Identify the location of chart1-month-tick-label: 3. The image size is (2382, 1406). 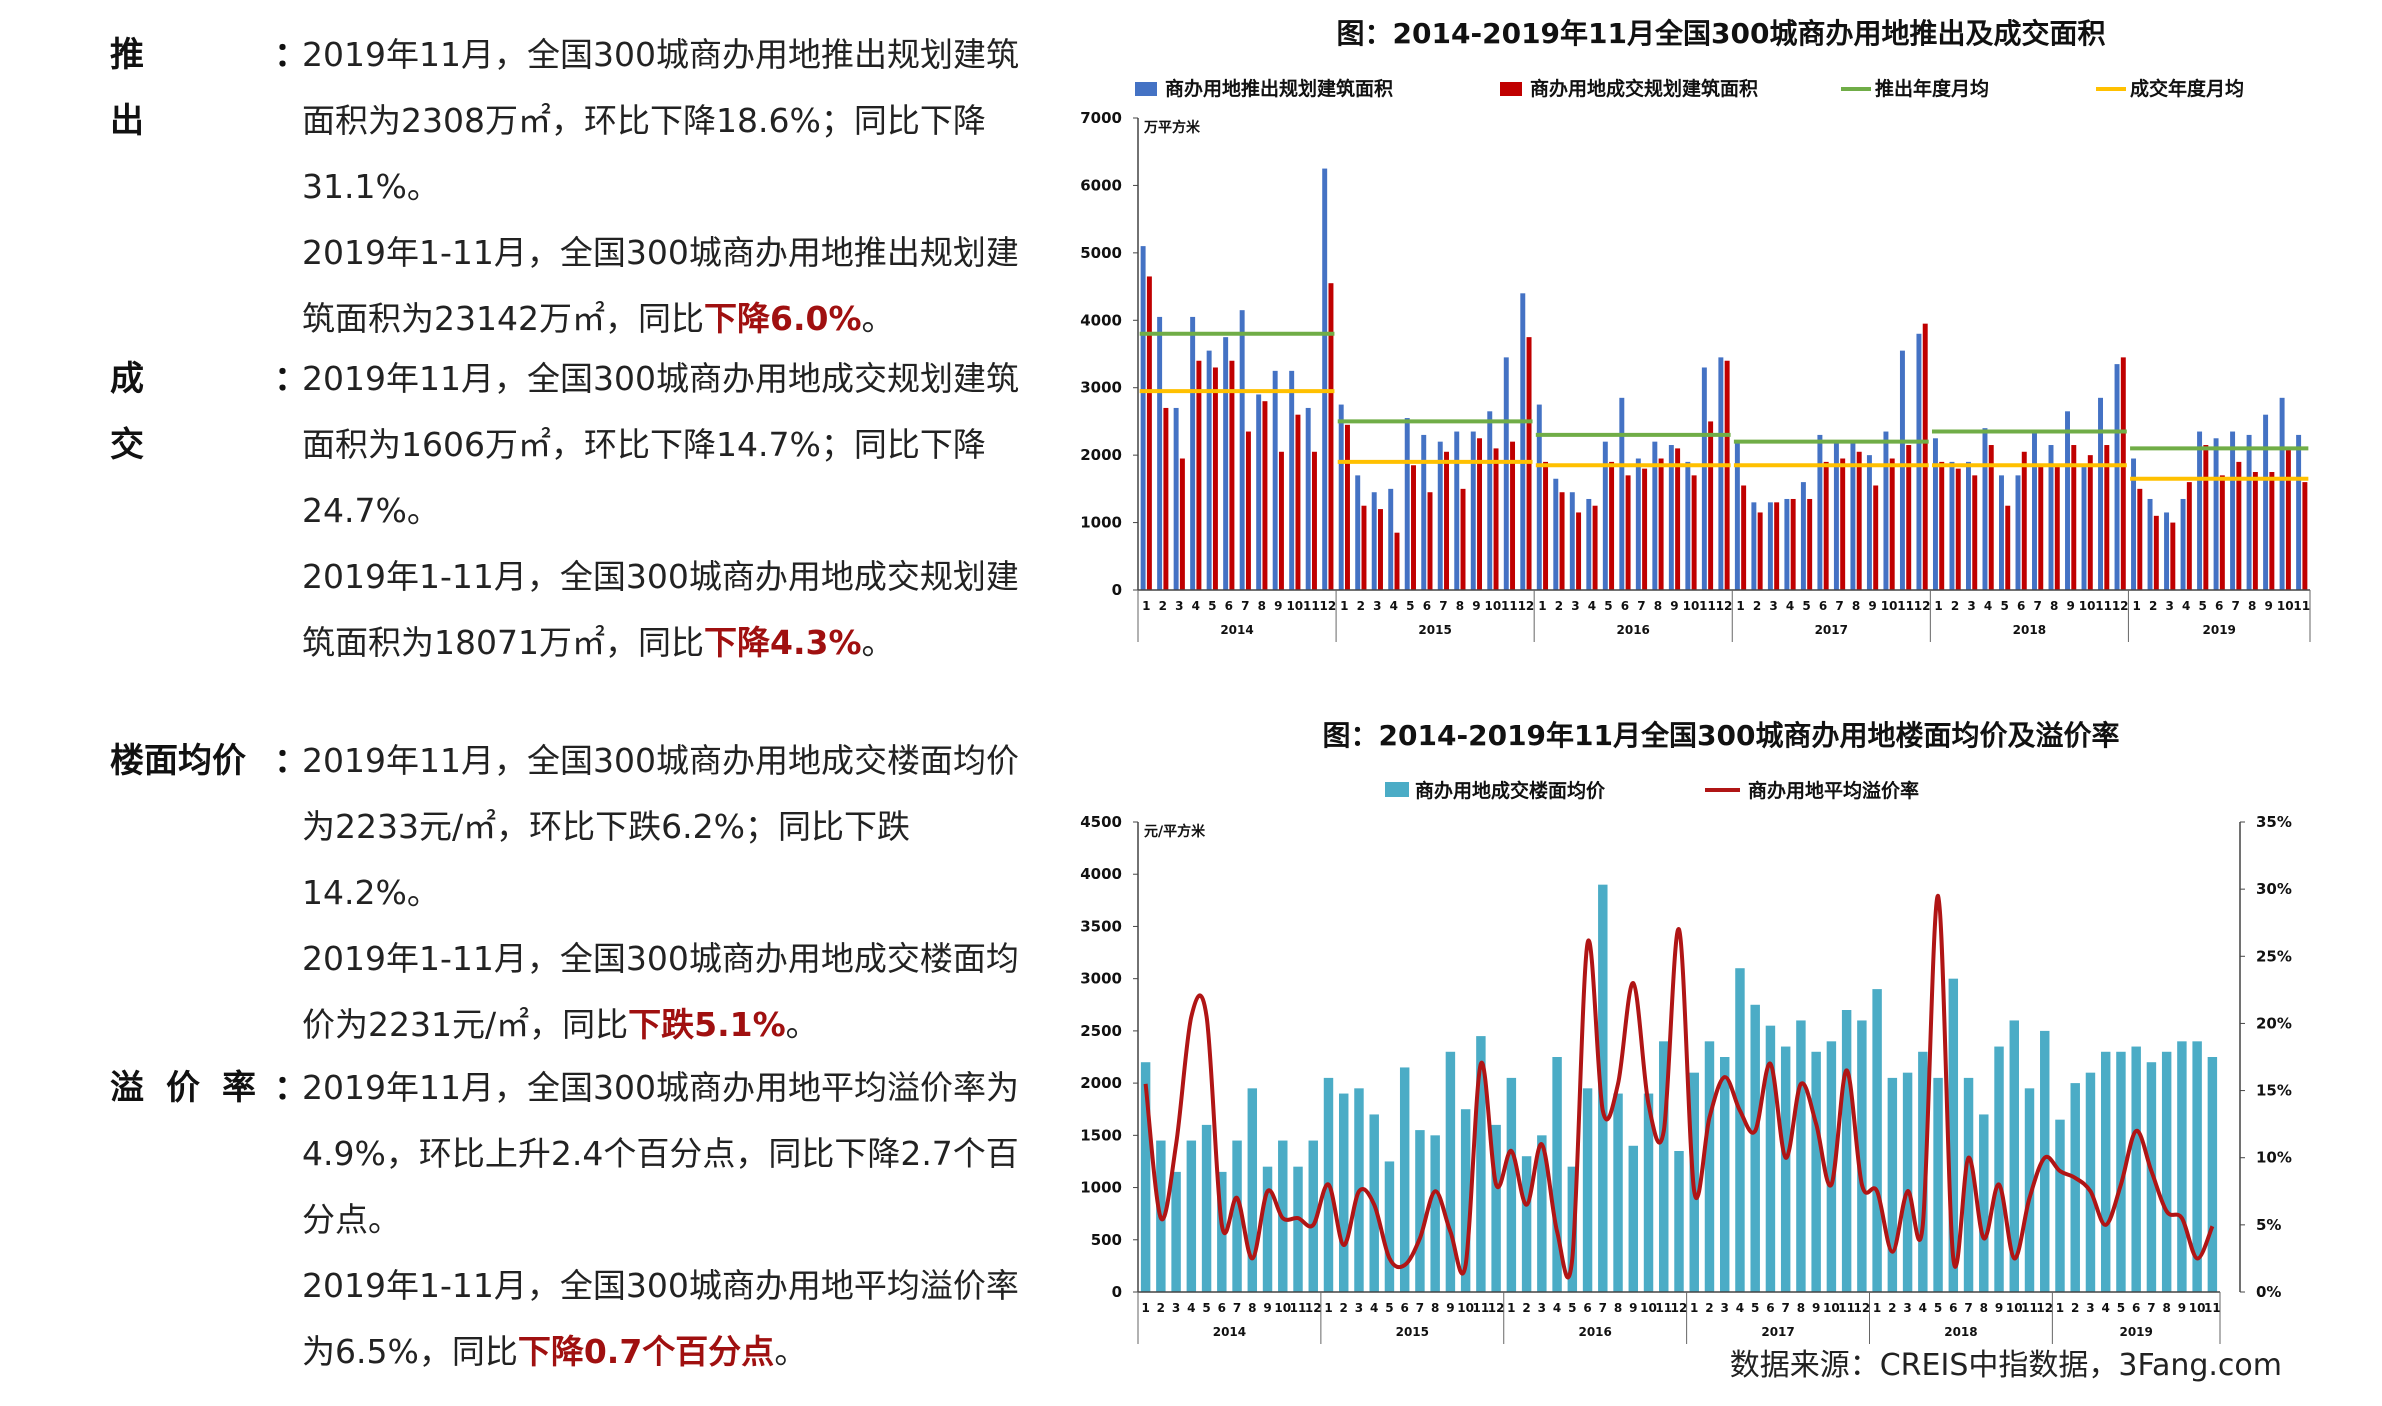
(1179, 606).